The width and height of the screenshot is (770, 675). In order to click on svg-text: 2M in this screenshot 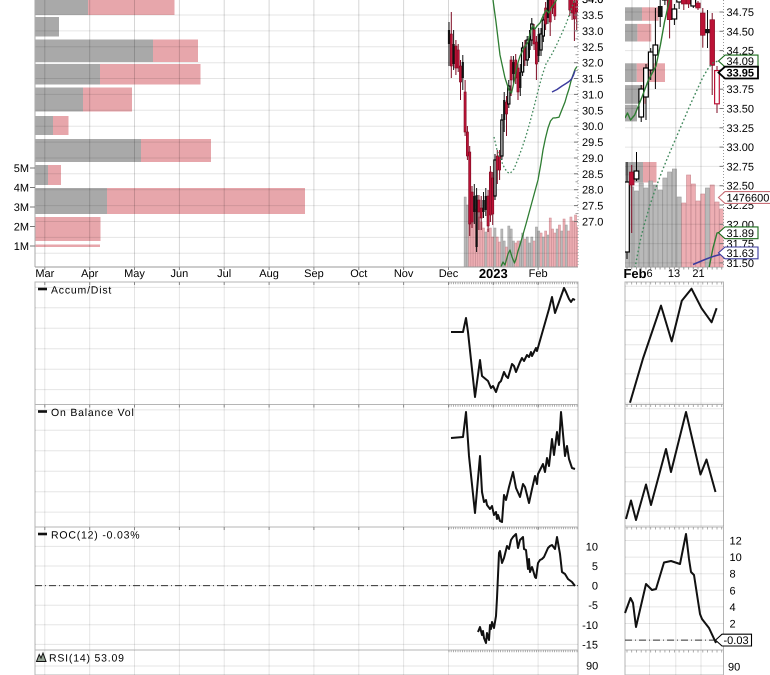, I will do `click(21, 228)`.